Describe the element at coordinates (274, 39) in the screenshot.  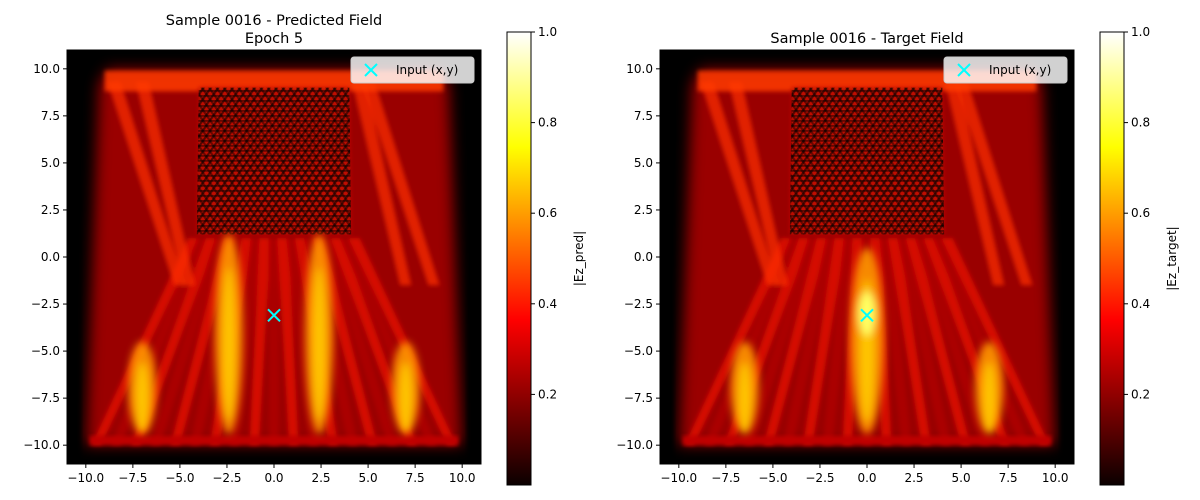
I see `chart-subtitle: Epoch 5` at that location.